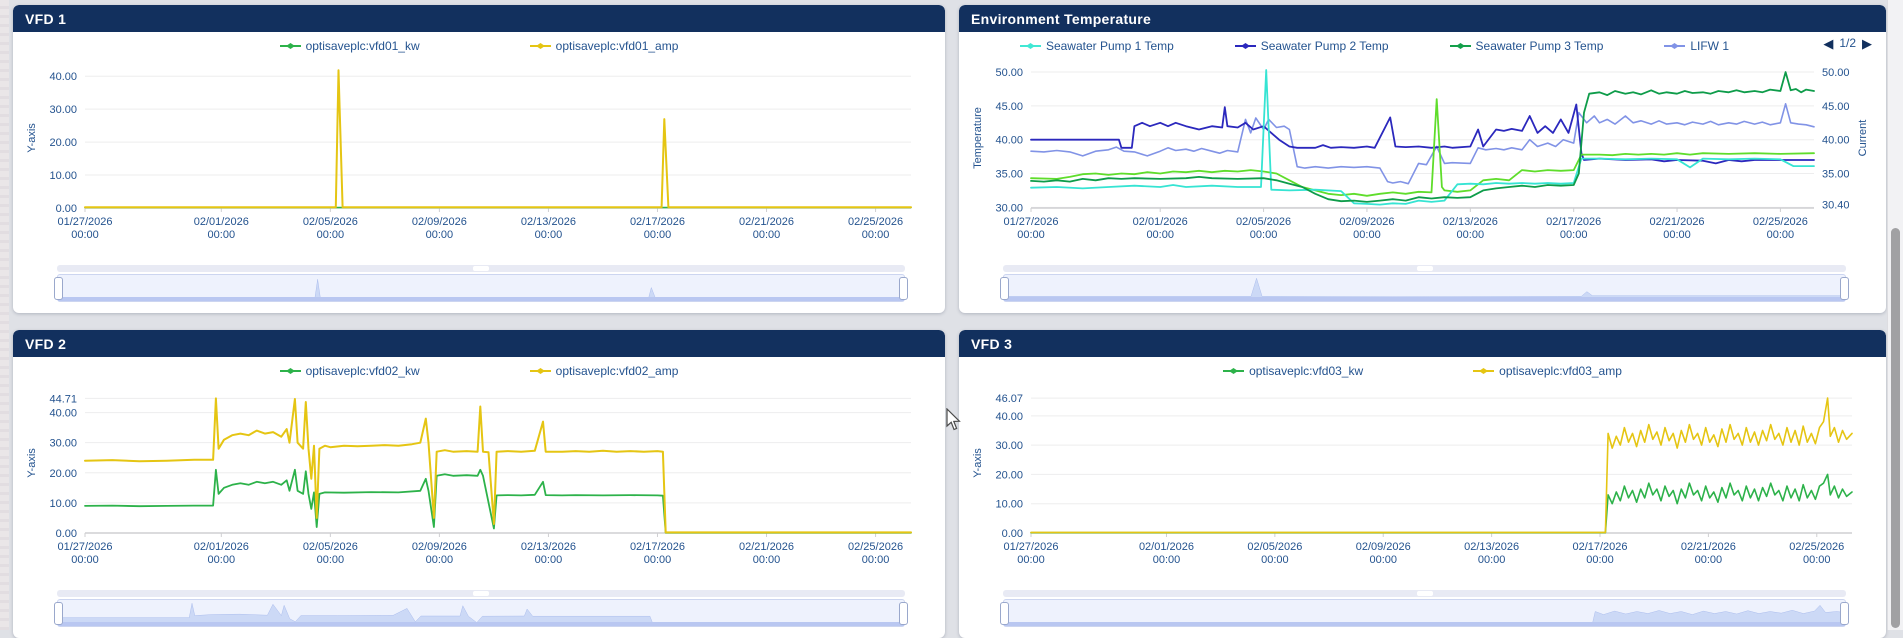 This screenshot has width=1903, height=638. What do you see at coordinates (1009, 446) in the screenshot?
I see `svg-text: 30.00` at bounding box center [1009, 446].